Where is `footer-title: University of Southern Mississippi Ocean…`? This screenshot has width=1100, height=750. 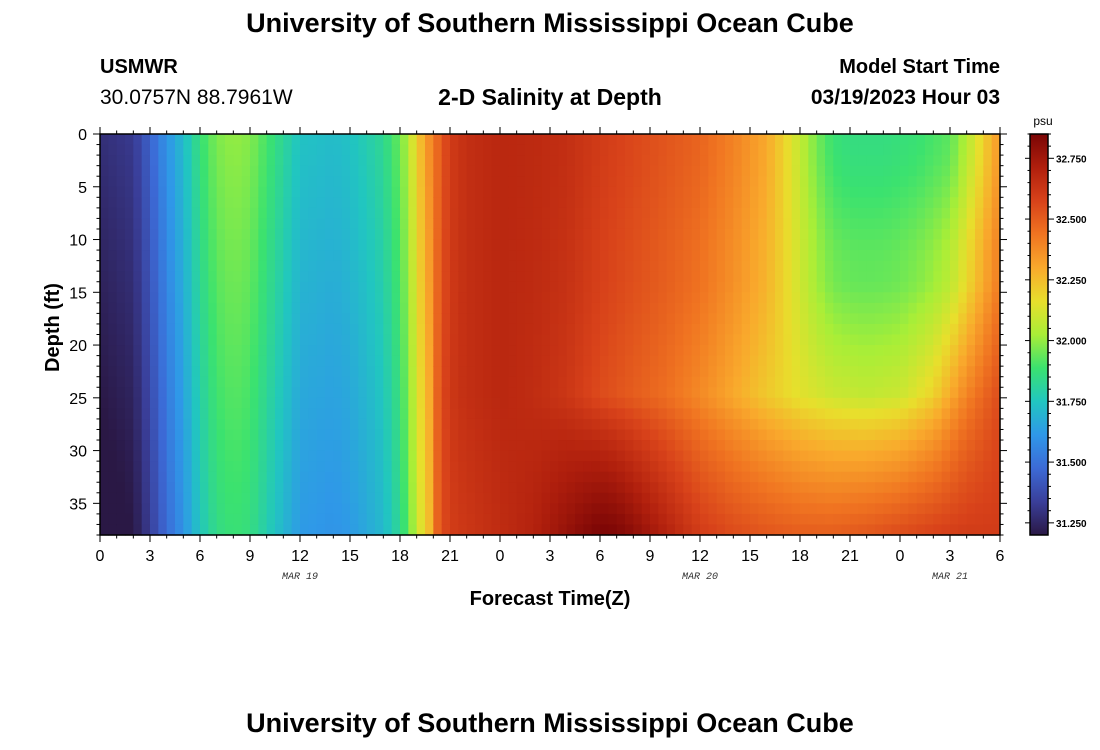
footer-title: University of Southern Mississippi Ocean… is located at coordinates (550, 723).